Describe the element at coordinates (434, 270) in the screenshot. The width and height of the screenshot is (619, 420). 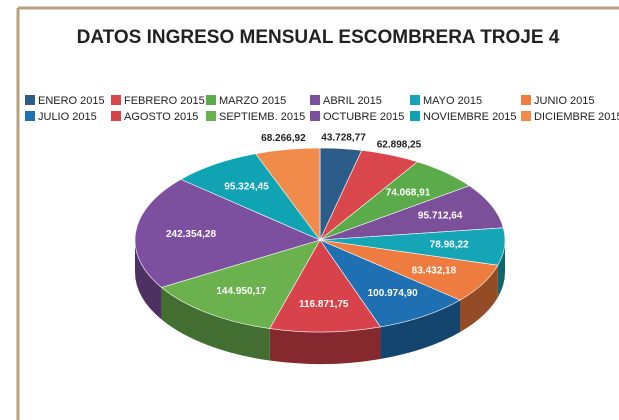
I see `data-label: 83.432,18` at that location.